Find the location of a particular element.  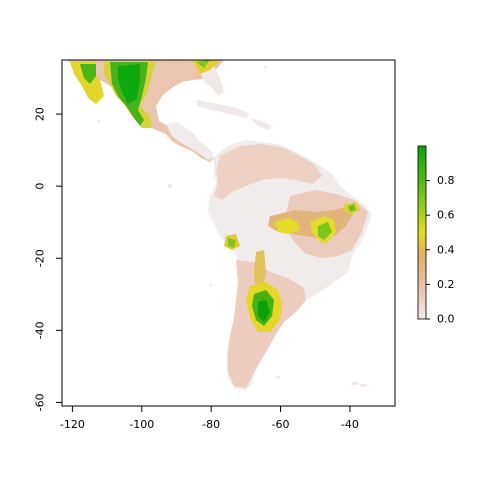

legend-tick-label: 0.6 is located at coordinates (446, 215).